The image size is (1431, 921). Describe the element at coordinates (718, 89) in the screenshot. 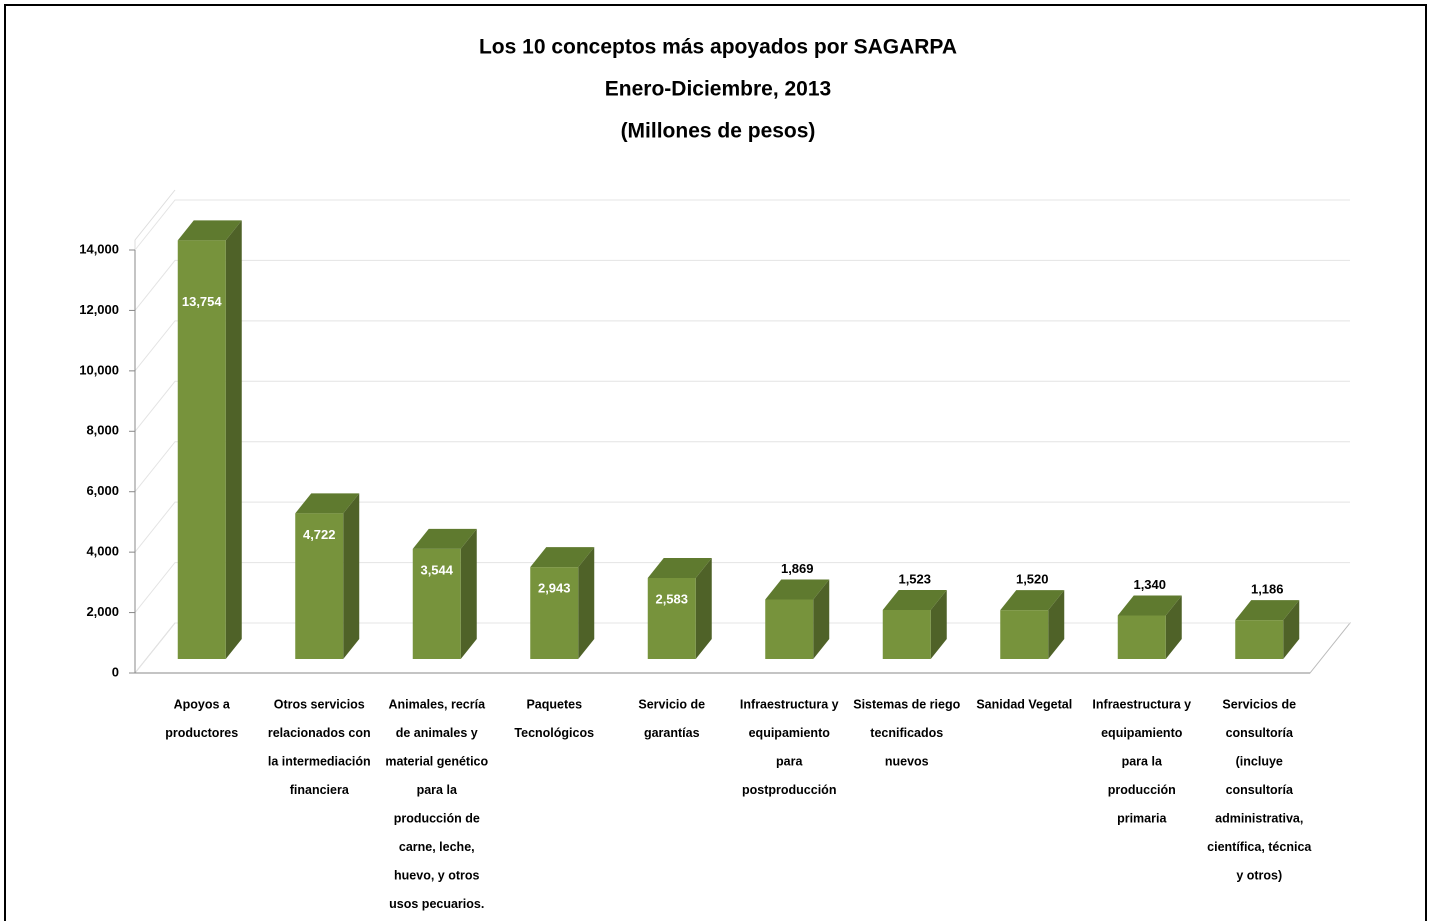

I see `chart-subtitle: Enero-Diciembre, 2013` at that location.